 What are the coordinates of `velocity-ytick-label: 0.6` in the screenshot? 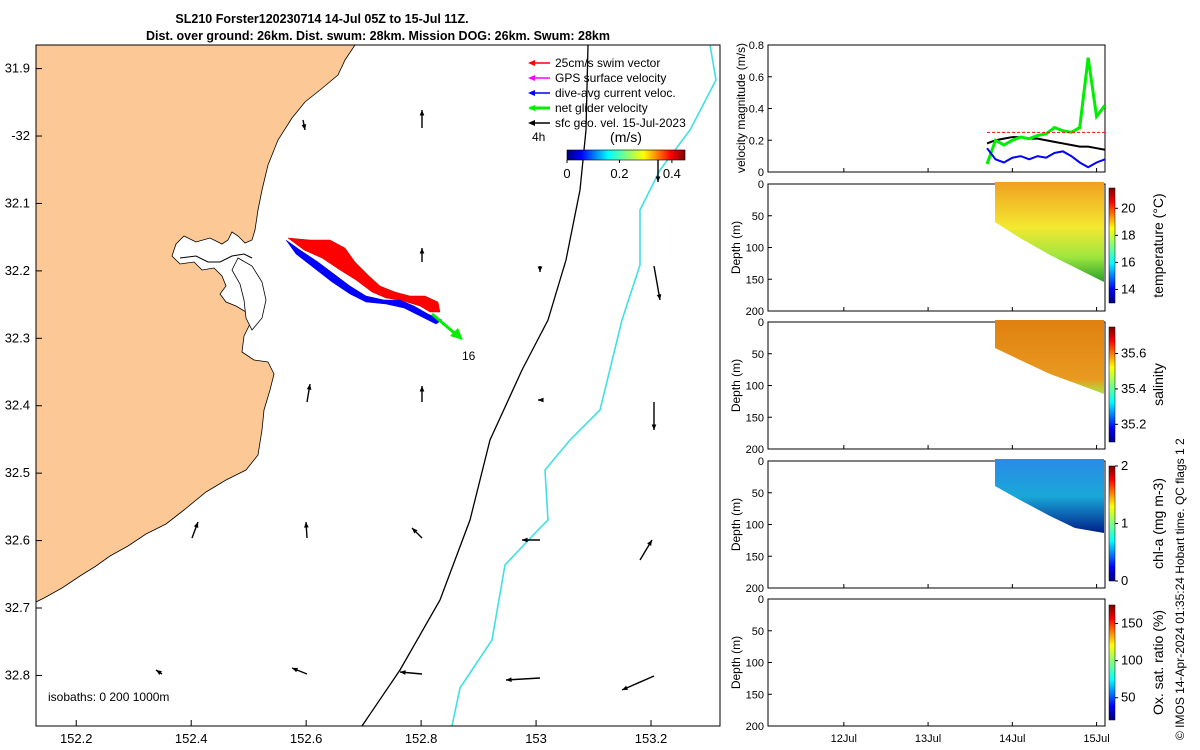 It's located at (756, 78).